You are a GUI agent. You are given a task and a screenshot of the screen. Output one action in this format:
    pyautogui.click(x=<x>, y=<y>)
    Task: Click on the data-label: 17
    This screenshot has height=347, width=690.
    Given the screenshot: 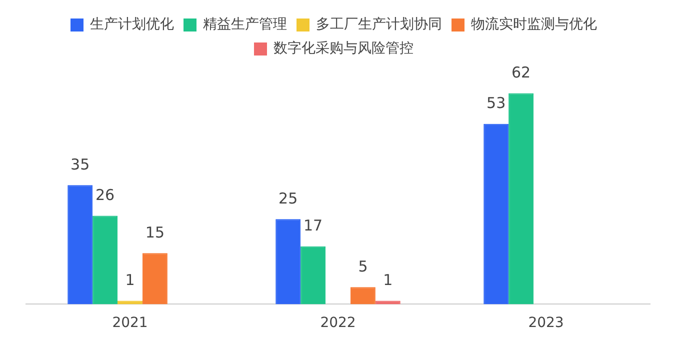 What is the action you would take?
    pyautogui.click(x=313, y=225)
    